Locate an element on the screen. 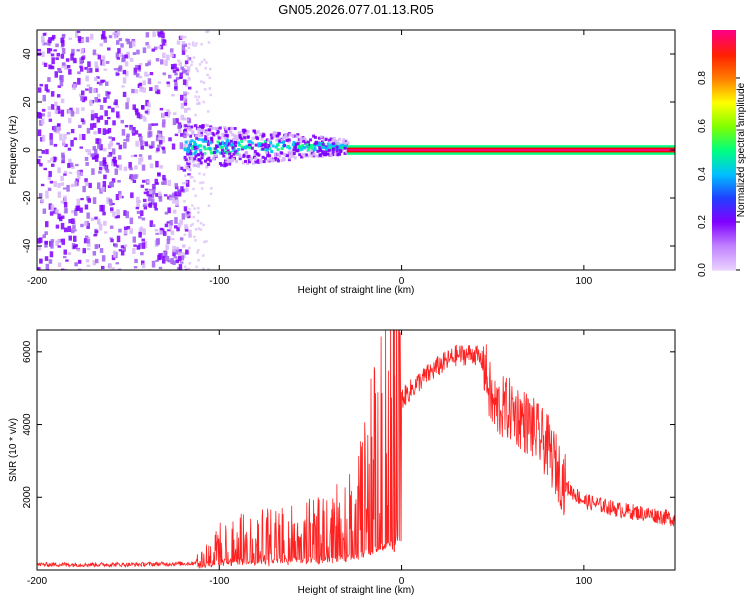 The height and width of the screenshot is (600, 750). carrier-core is located at coordinates (510, 150).